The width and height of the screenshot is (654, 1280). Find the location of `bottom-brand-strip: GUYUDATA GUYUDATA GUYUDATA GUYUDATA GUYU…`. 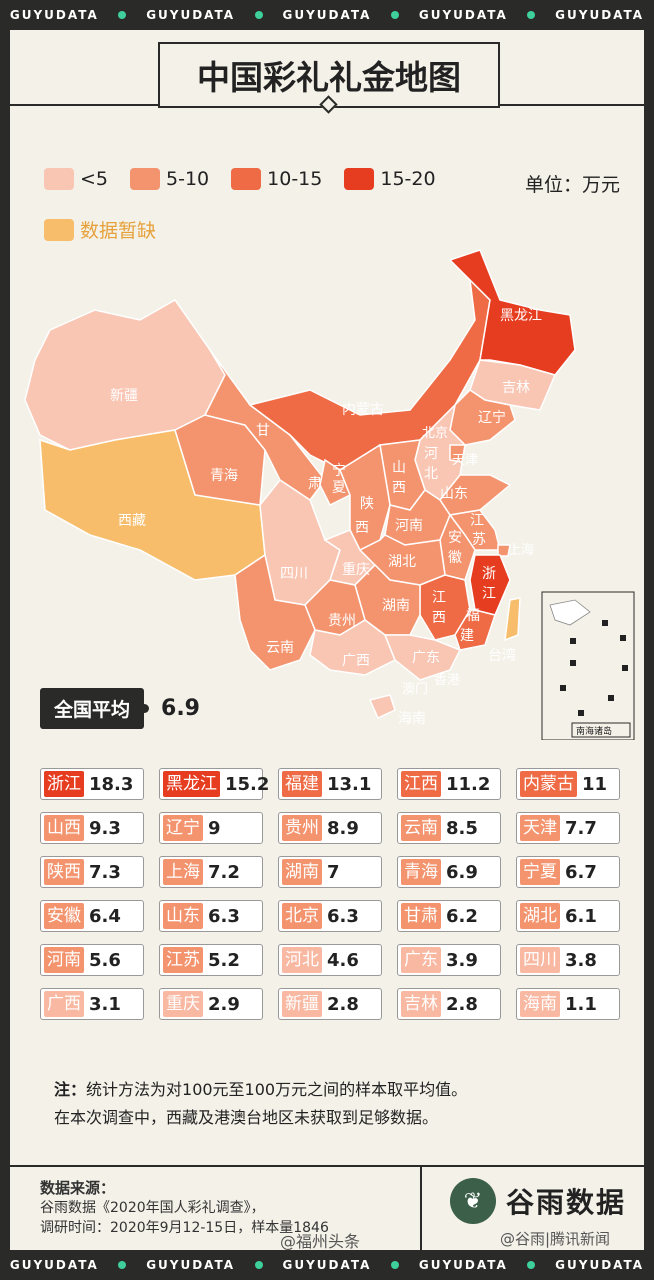

bottom-brand-strip: GUYUDATA GUYUDATA GUYUDATA GUYUDATA GUYU… is located at coordinates (327, 1265).